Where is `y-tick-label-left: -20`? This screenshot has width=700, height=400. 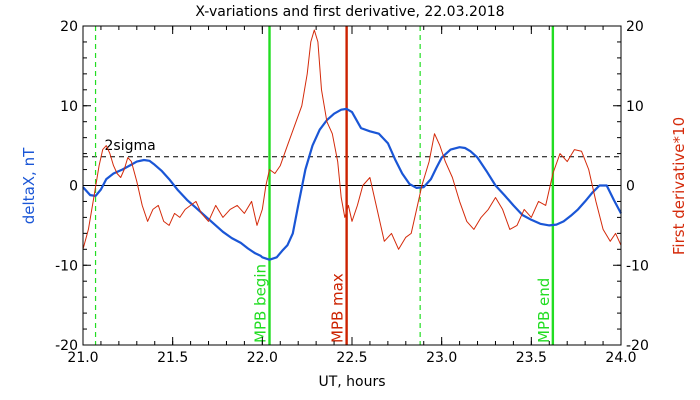 y-tick-label-left: -20 is located at coordinates (66, 346).